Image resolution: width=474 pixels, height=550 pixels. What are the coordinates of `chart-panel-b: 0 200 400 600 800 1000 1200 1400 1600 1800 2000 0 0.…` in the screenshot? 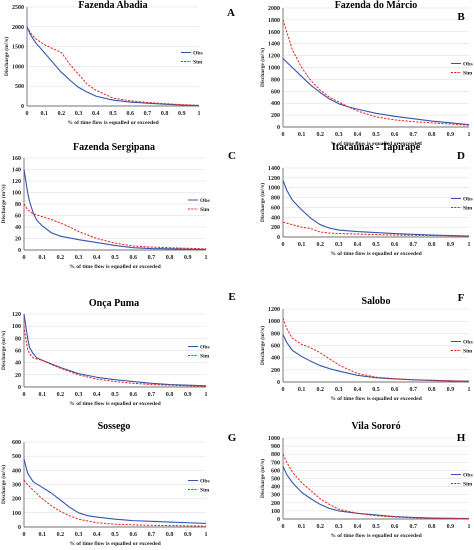 It's located at (366, 73).